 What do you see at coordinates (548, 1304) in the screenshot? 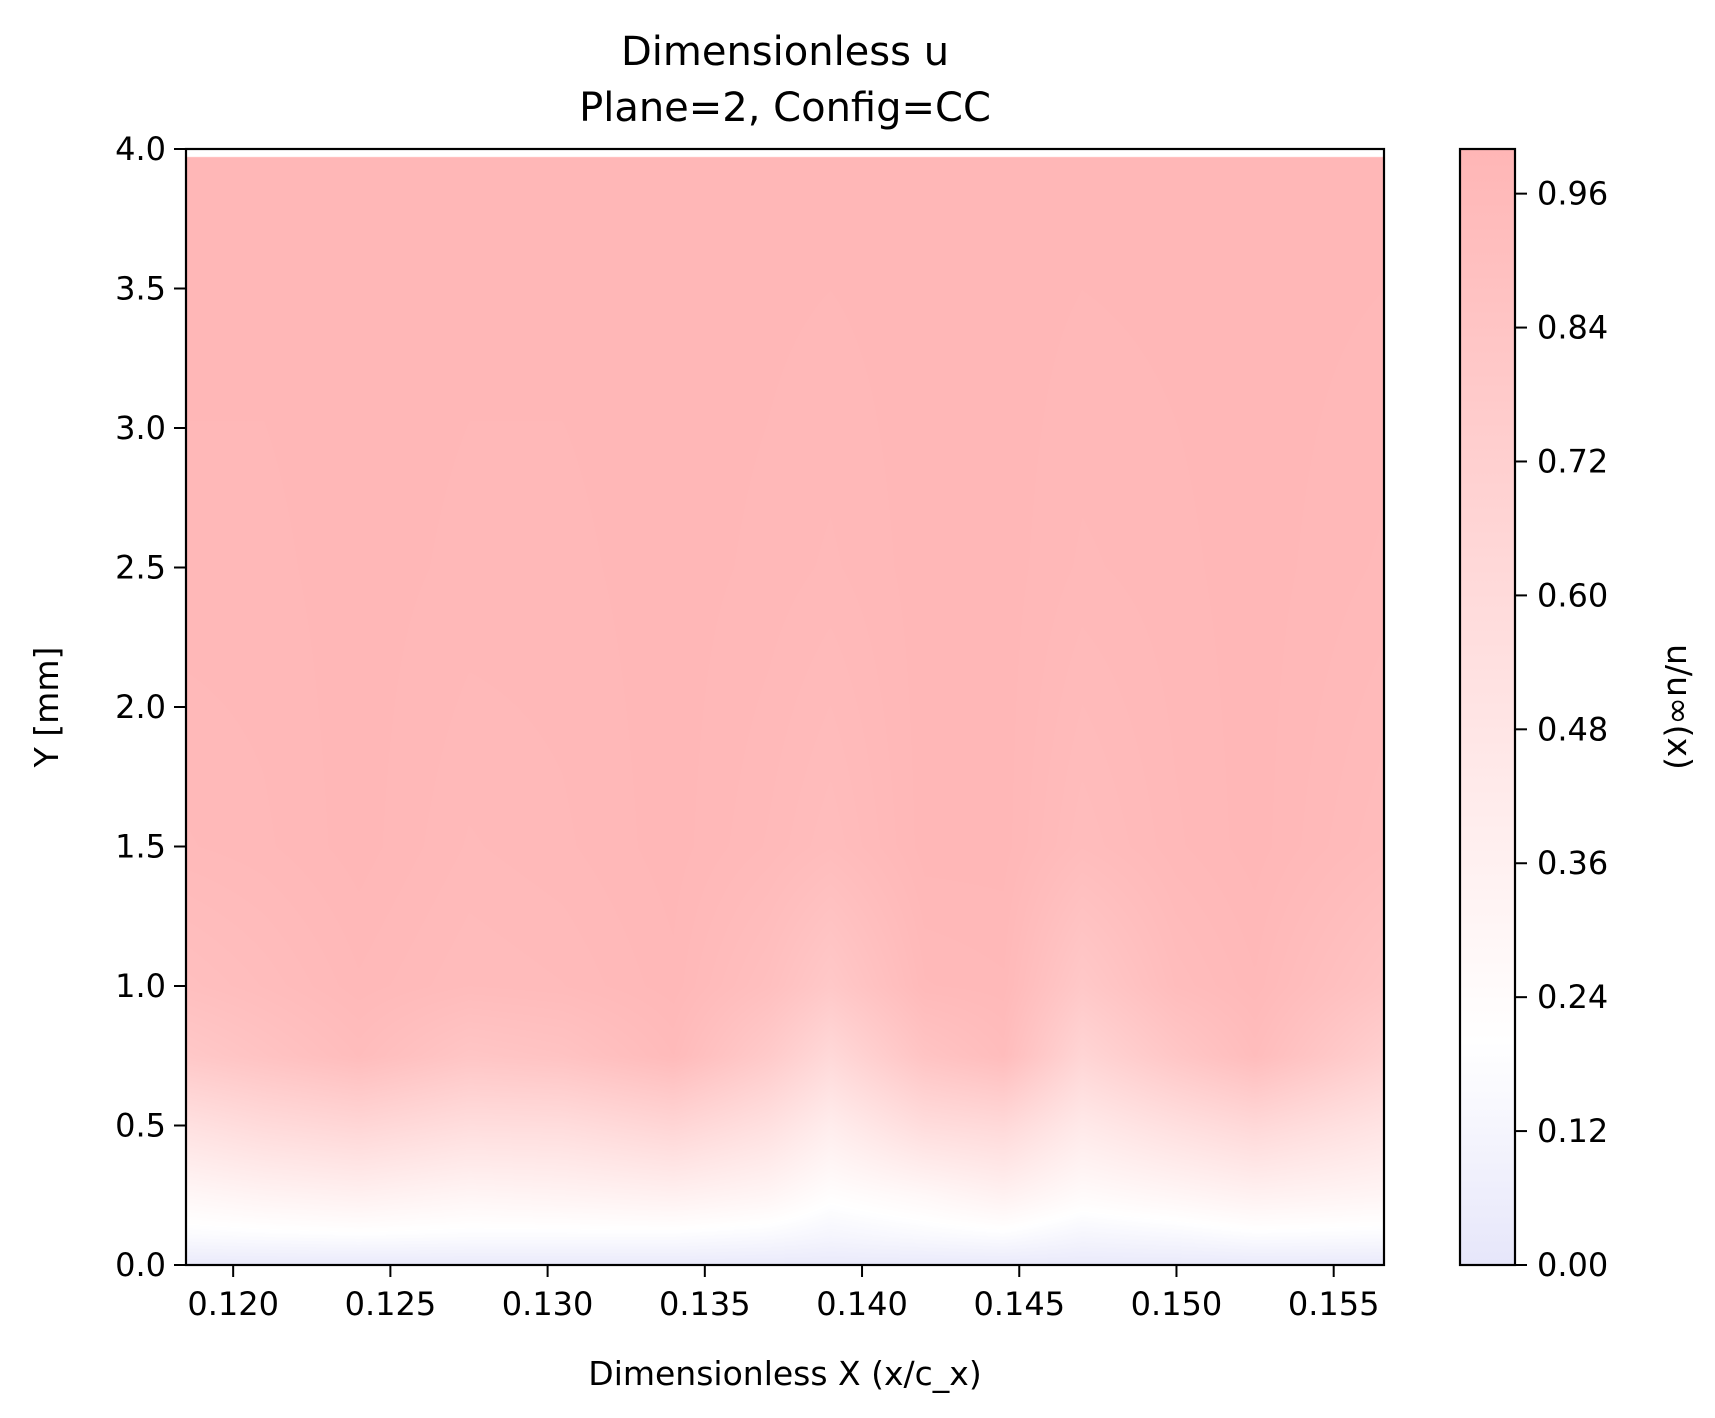
I see `x-tick-label: 0.130` at bounding box center [548, 1304].